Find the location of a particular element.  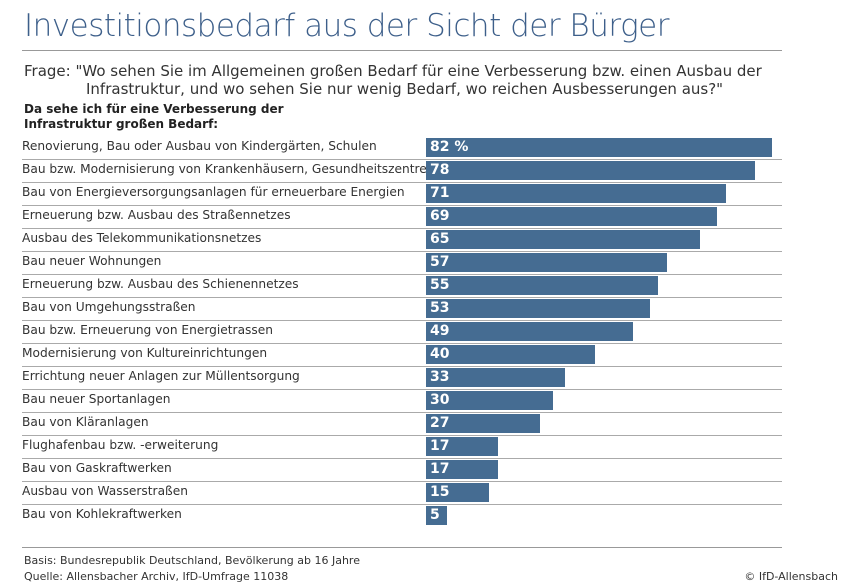

data-label: 30 is located at coordinates (440, 400).